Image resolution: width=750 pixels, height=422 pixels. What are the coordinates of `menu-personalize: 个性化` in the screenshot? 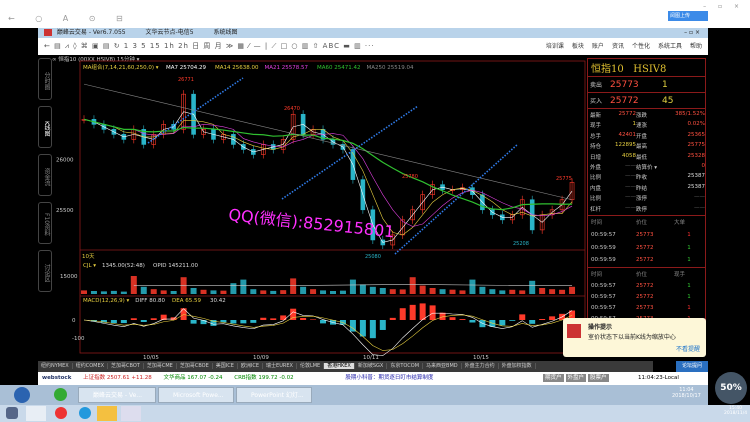 It's located at (640, 46).